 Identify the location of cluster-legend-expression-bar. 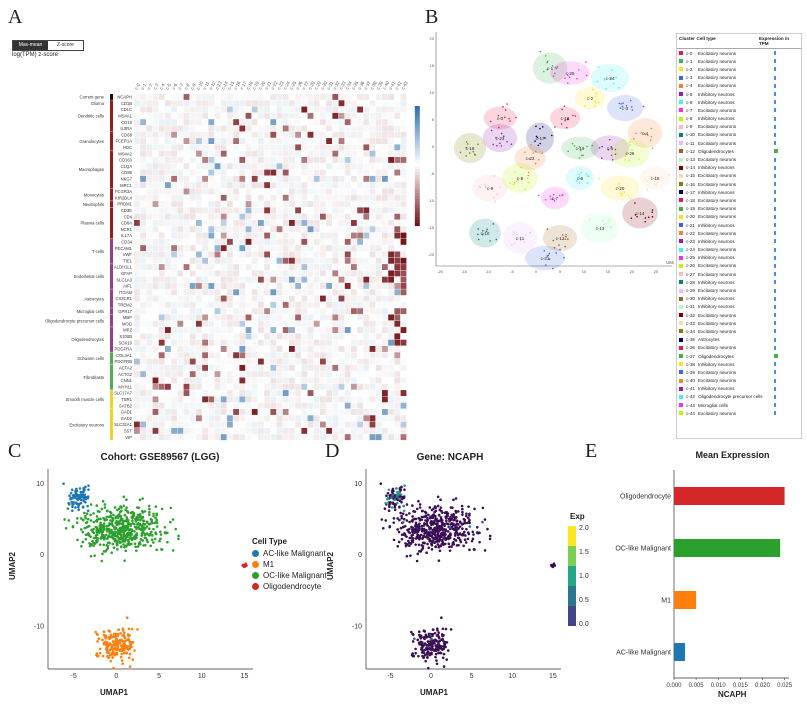
(775, 118).